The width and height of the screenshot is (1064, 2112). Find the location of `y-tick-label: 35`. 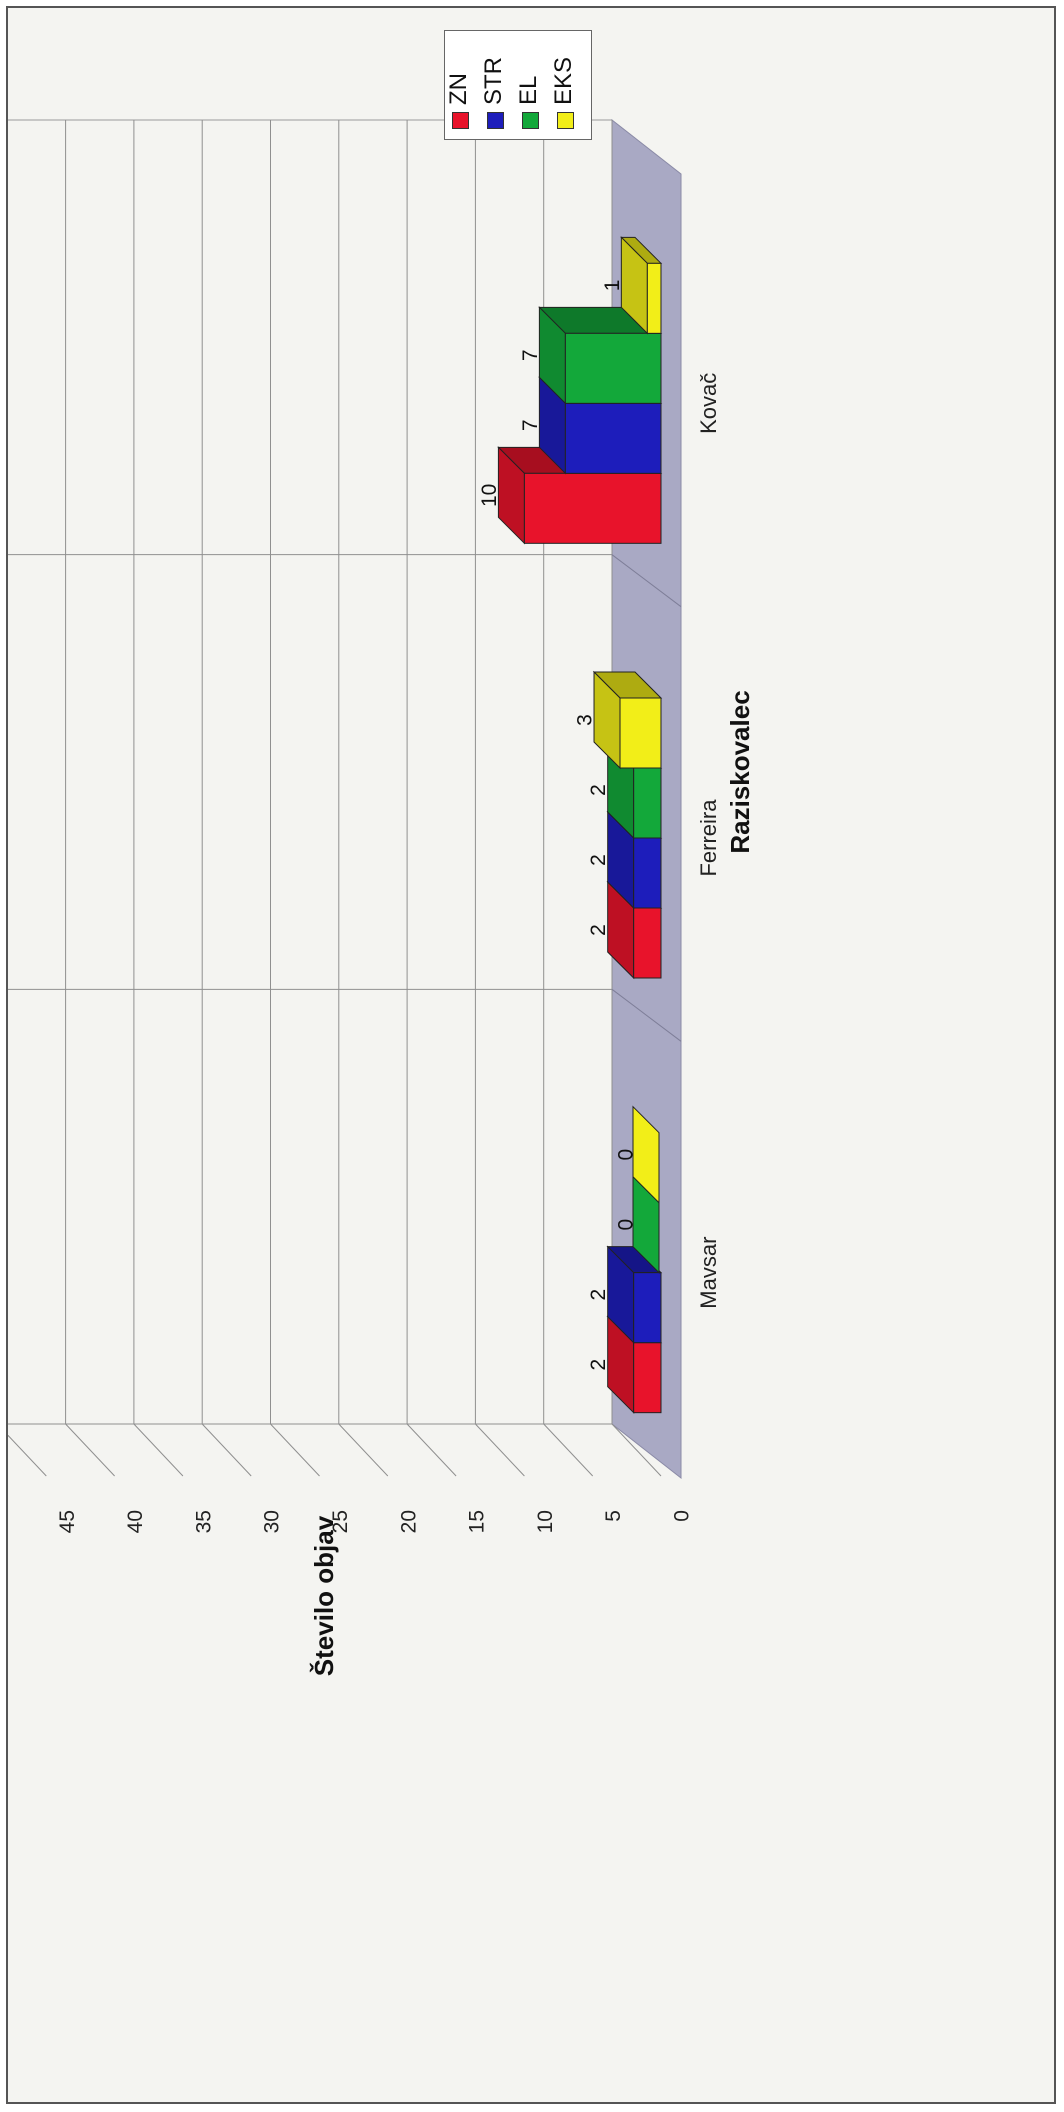

y-tick-label: 35 is located at coordinates (203, 1521).